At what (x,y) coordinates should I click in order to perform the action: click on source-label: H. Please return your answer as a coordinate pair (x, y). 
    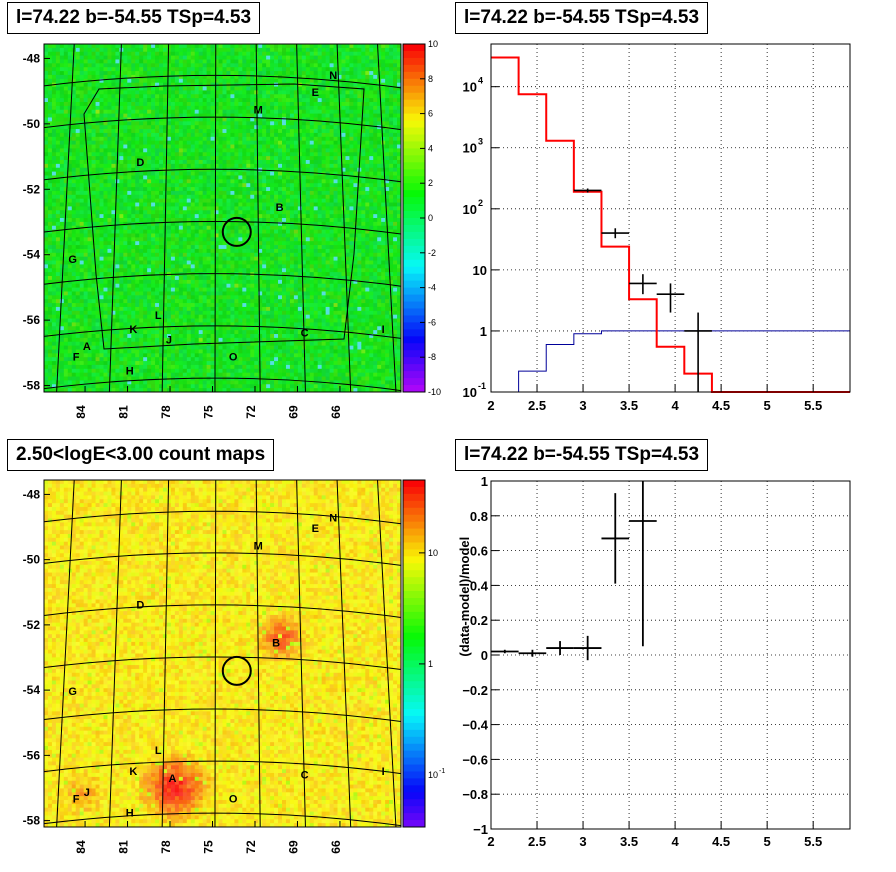
    Looking at the image, I should click on (130, 814).